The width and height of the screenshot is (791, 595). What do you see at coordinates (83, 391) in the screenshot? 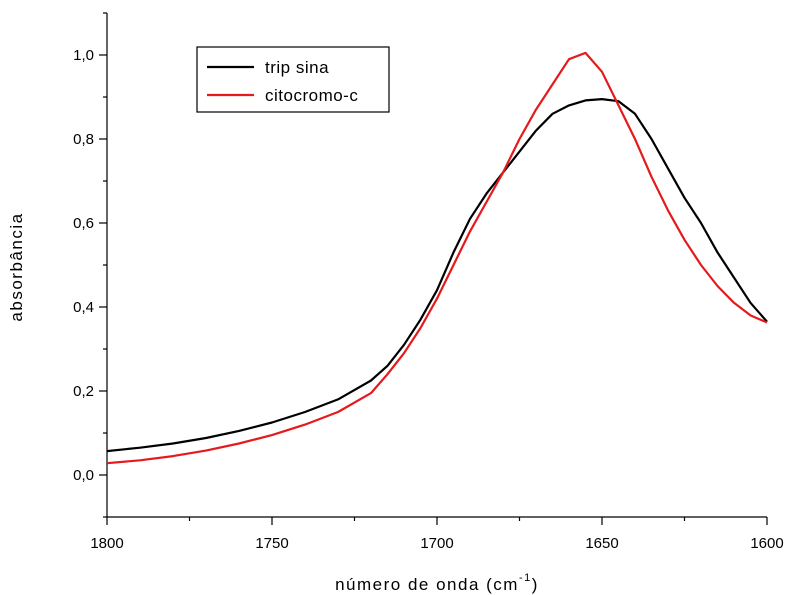
I see `y-tick-label: 0,2` at bounding box center [83, 391].